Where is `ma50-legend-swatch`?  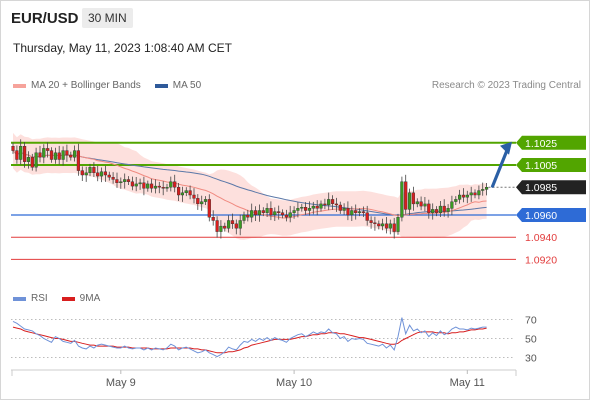 ma50-legend-swatch is located at coordinates (161, 85).